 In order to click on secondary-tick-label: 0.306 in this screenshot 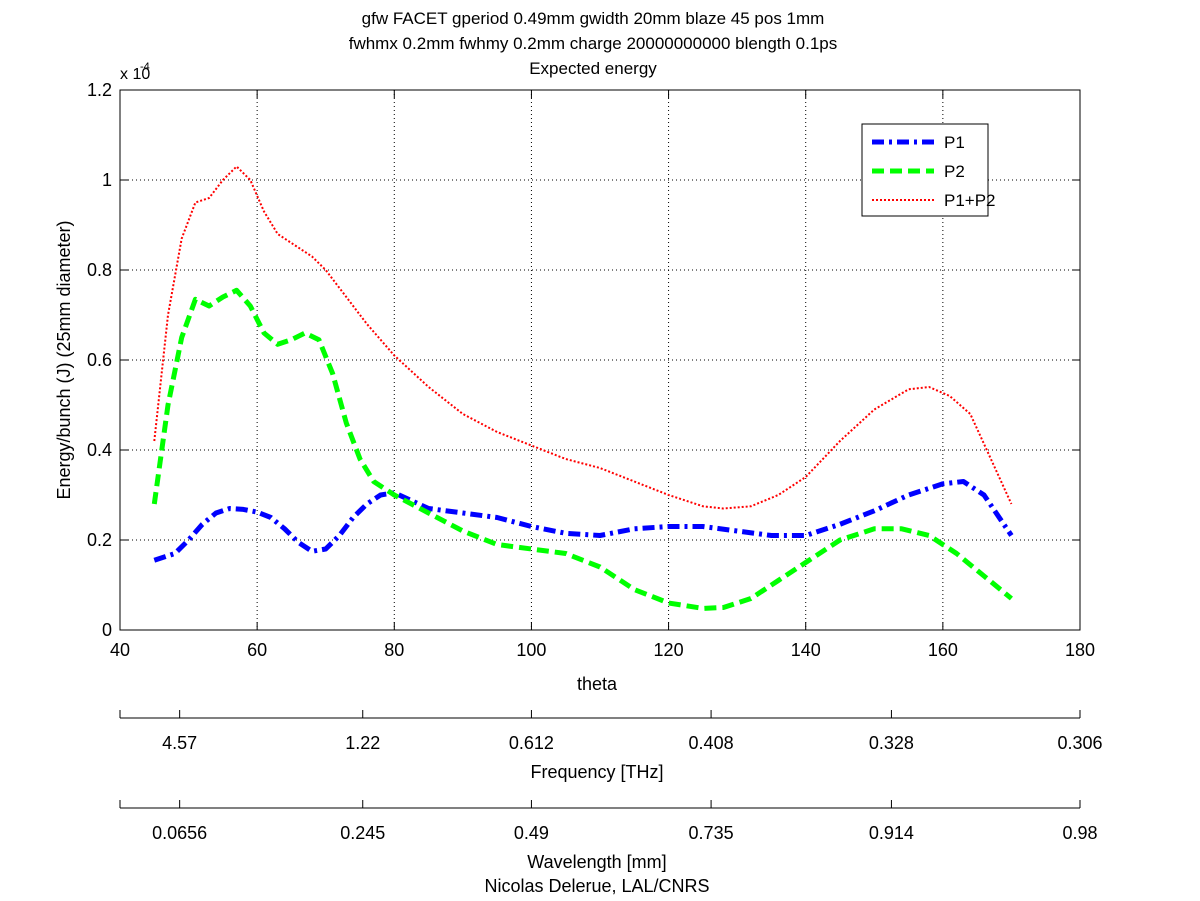, I will do `click(1079, 743)`.